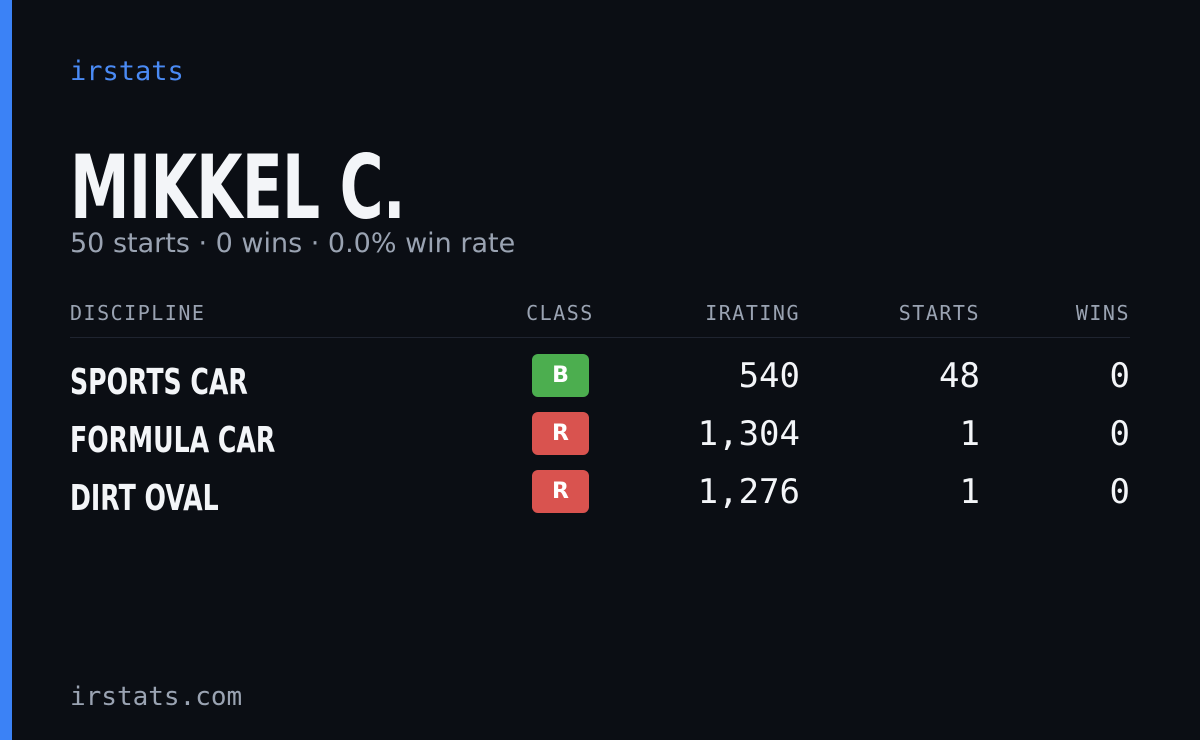 This screenshot has width=1200, height=740. What do you see at coordinates (748, 434) in the screenshot?
I see `irating: 1,304` at bounding box center [748, 434].